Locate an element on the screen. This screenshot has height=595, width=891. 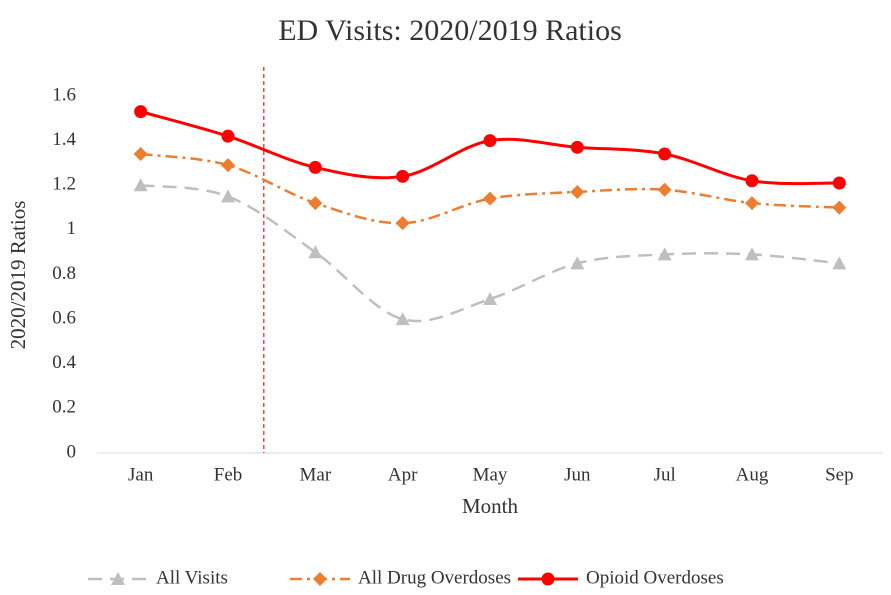
x-tick-label: Jan is located at coordinates (141, 474).